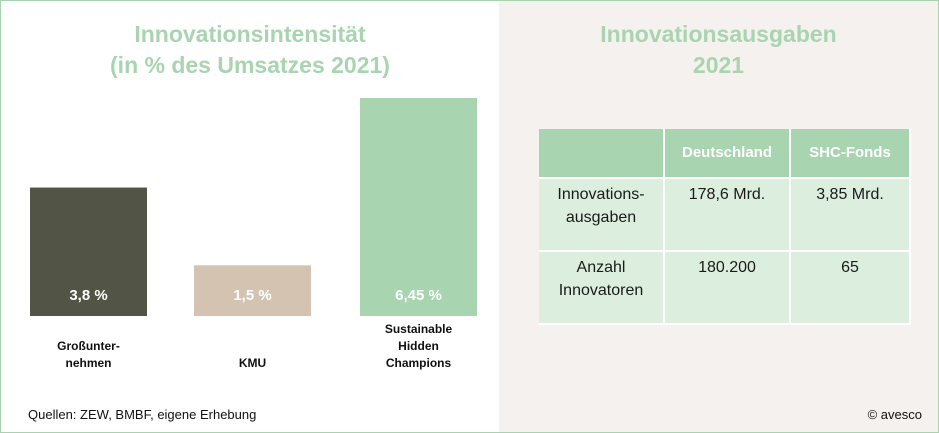 Image resolution: width=939 pixels, height=433 pixels. I want to click on table-cell: 65, so click(850, 288).